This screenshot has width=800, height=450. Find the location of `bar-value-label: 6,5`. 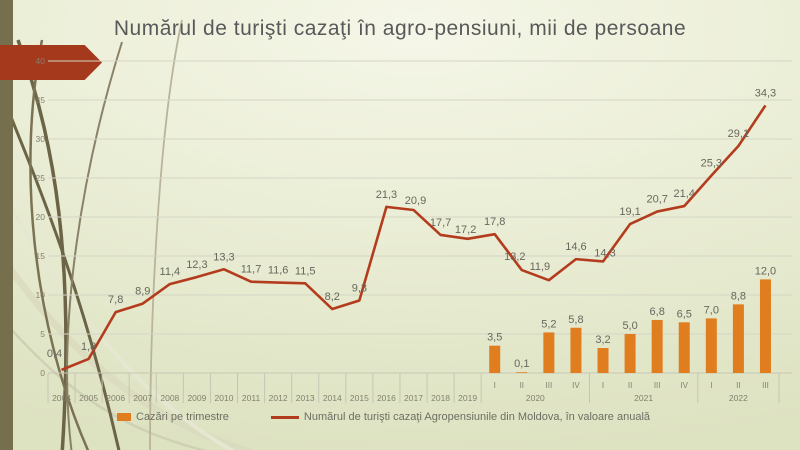

bar-value-label: 6,5 is located at coordinates (684, 314).